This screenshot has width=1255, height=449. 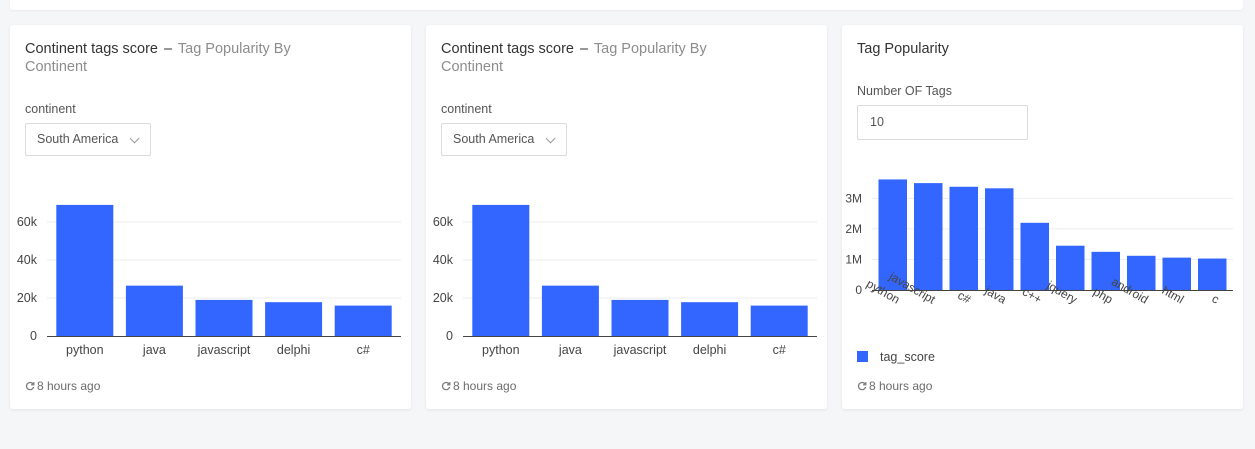 I want to click on legend-label: tag_score, so click(x=907, y=357).